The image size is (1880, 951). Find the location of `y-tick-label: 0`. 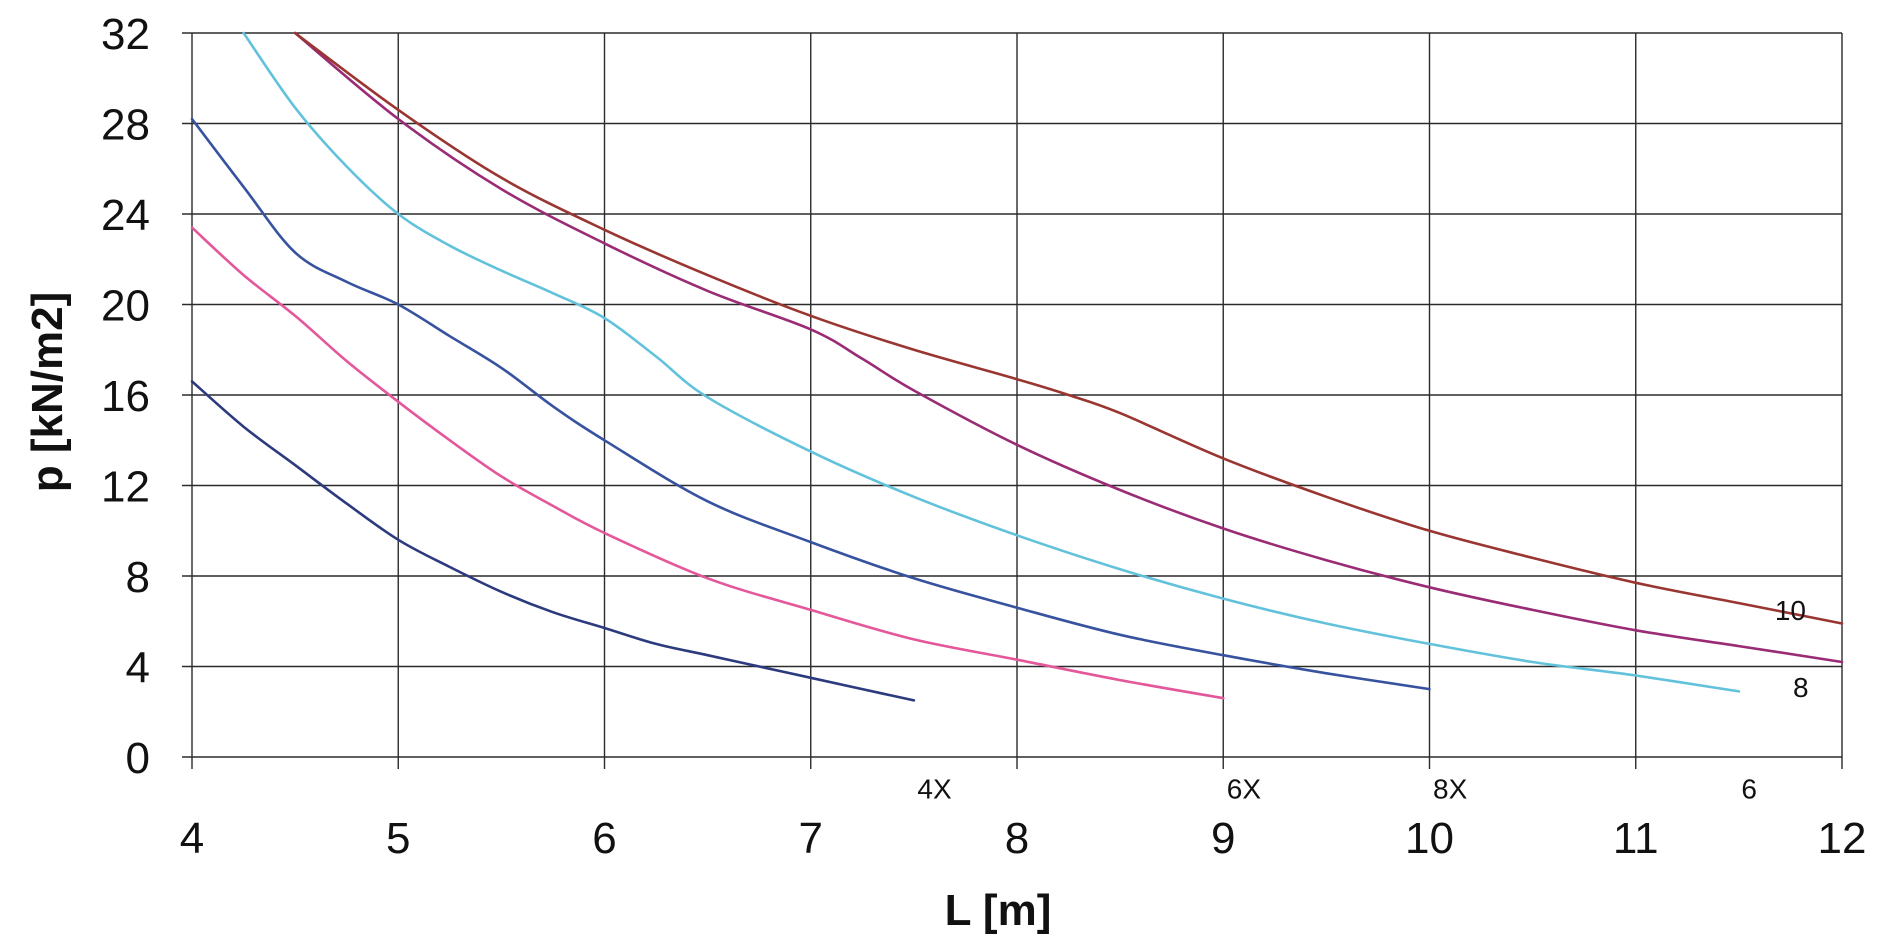

y-tick-label: 0 is located at coordinates (138, 758).